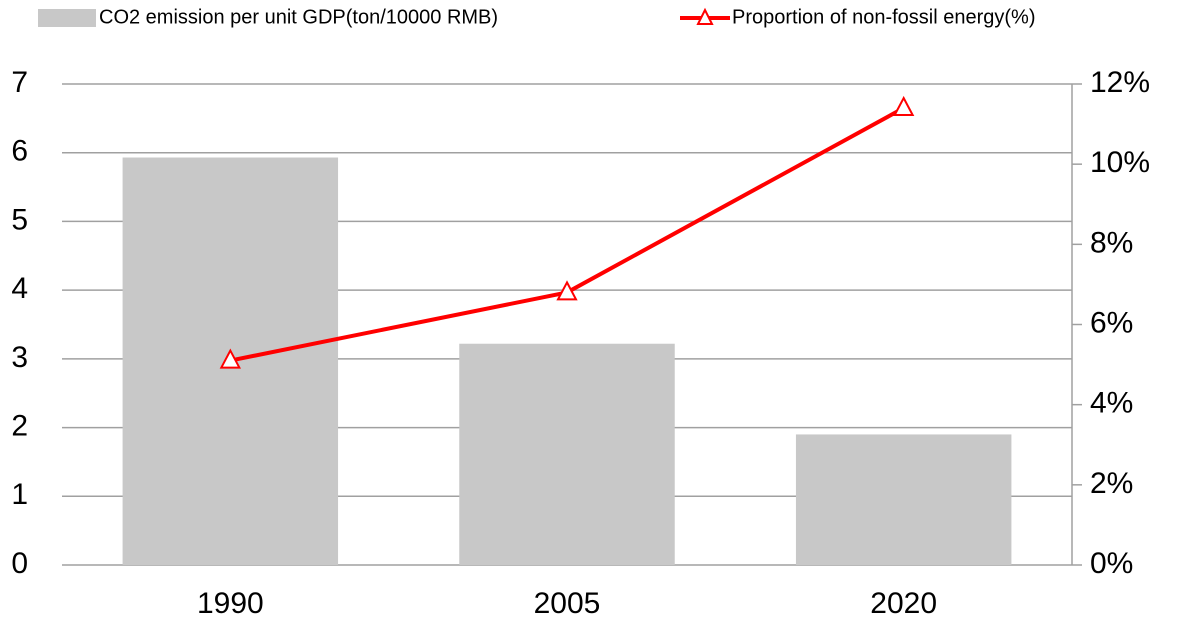 This screenshot has height=628, width=1180. Describe the element at coordinates (298, 17) in the screenshot. I see `legend-label: CO2 emission per unit GDP(ton/10000 RMB)` at that location.